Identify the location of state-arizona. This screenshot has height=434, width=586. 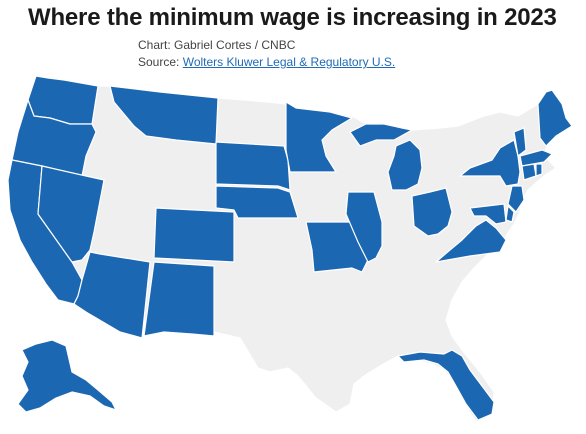
(112, 295).